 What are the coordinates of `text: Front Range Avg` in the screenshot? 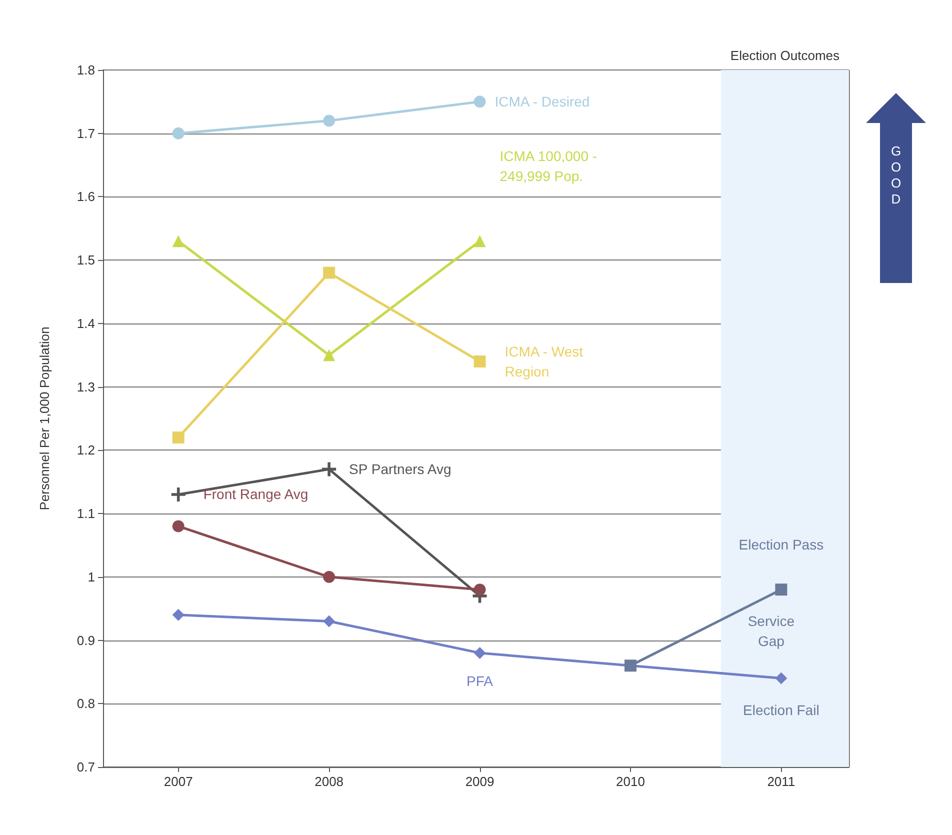 It's located at (255, 494).